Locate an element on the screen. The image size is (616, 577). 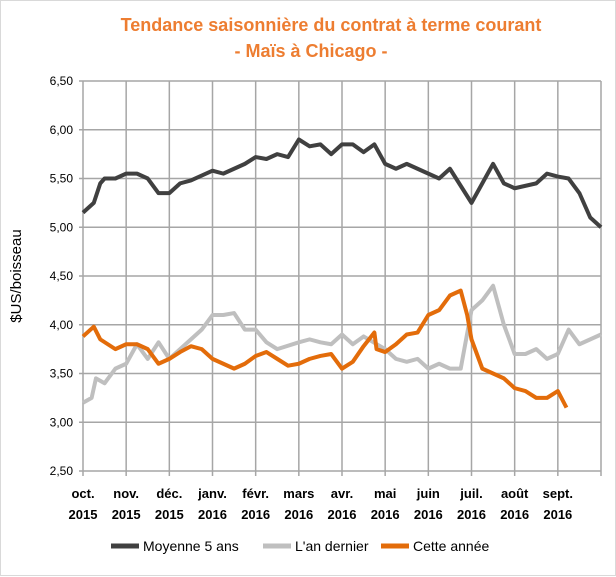
x-tick-label: nov. is located at coordinates (126, 493).